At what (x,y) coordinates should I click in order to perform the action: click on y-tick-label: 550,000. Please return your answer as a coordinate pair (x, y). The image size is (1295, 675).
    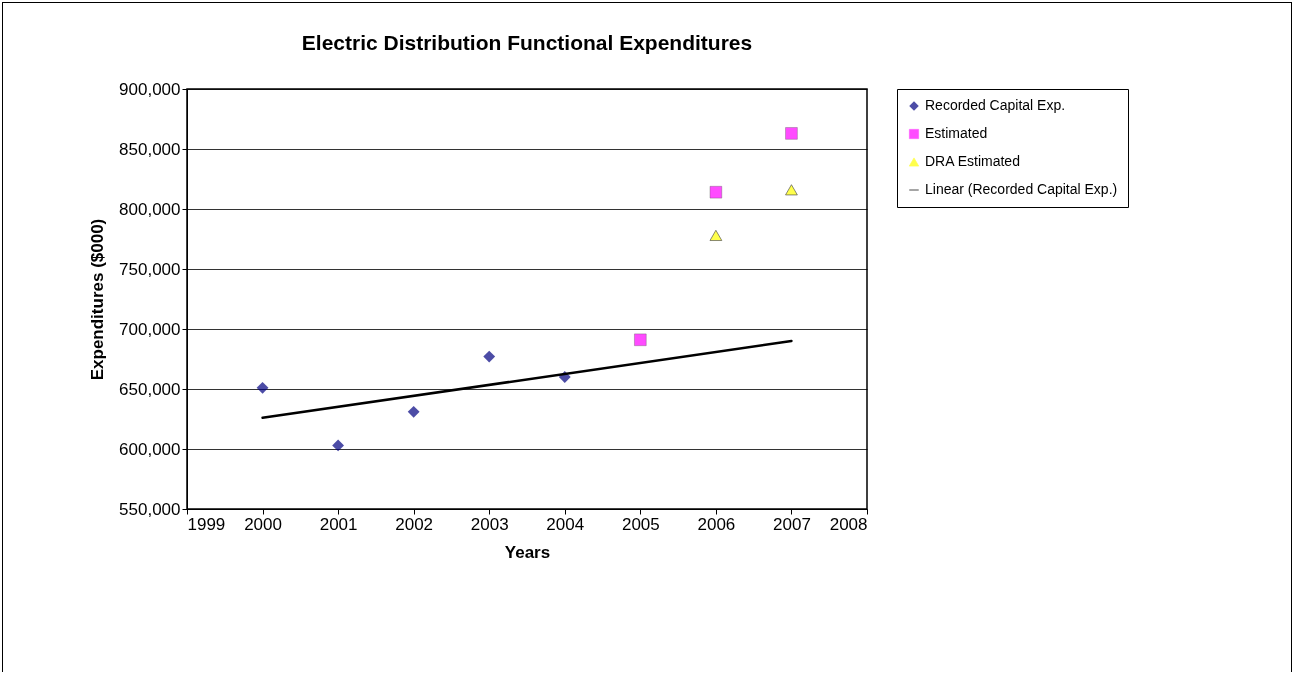
    Looking at the image, I should click on (150, 509).